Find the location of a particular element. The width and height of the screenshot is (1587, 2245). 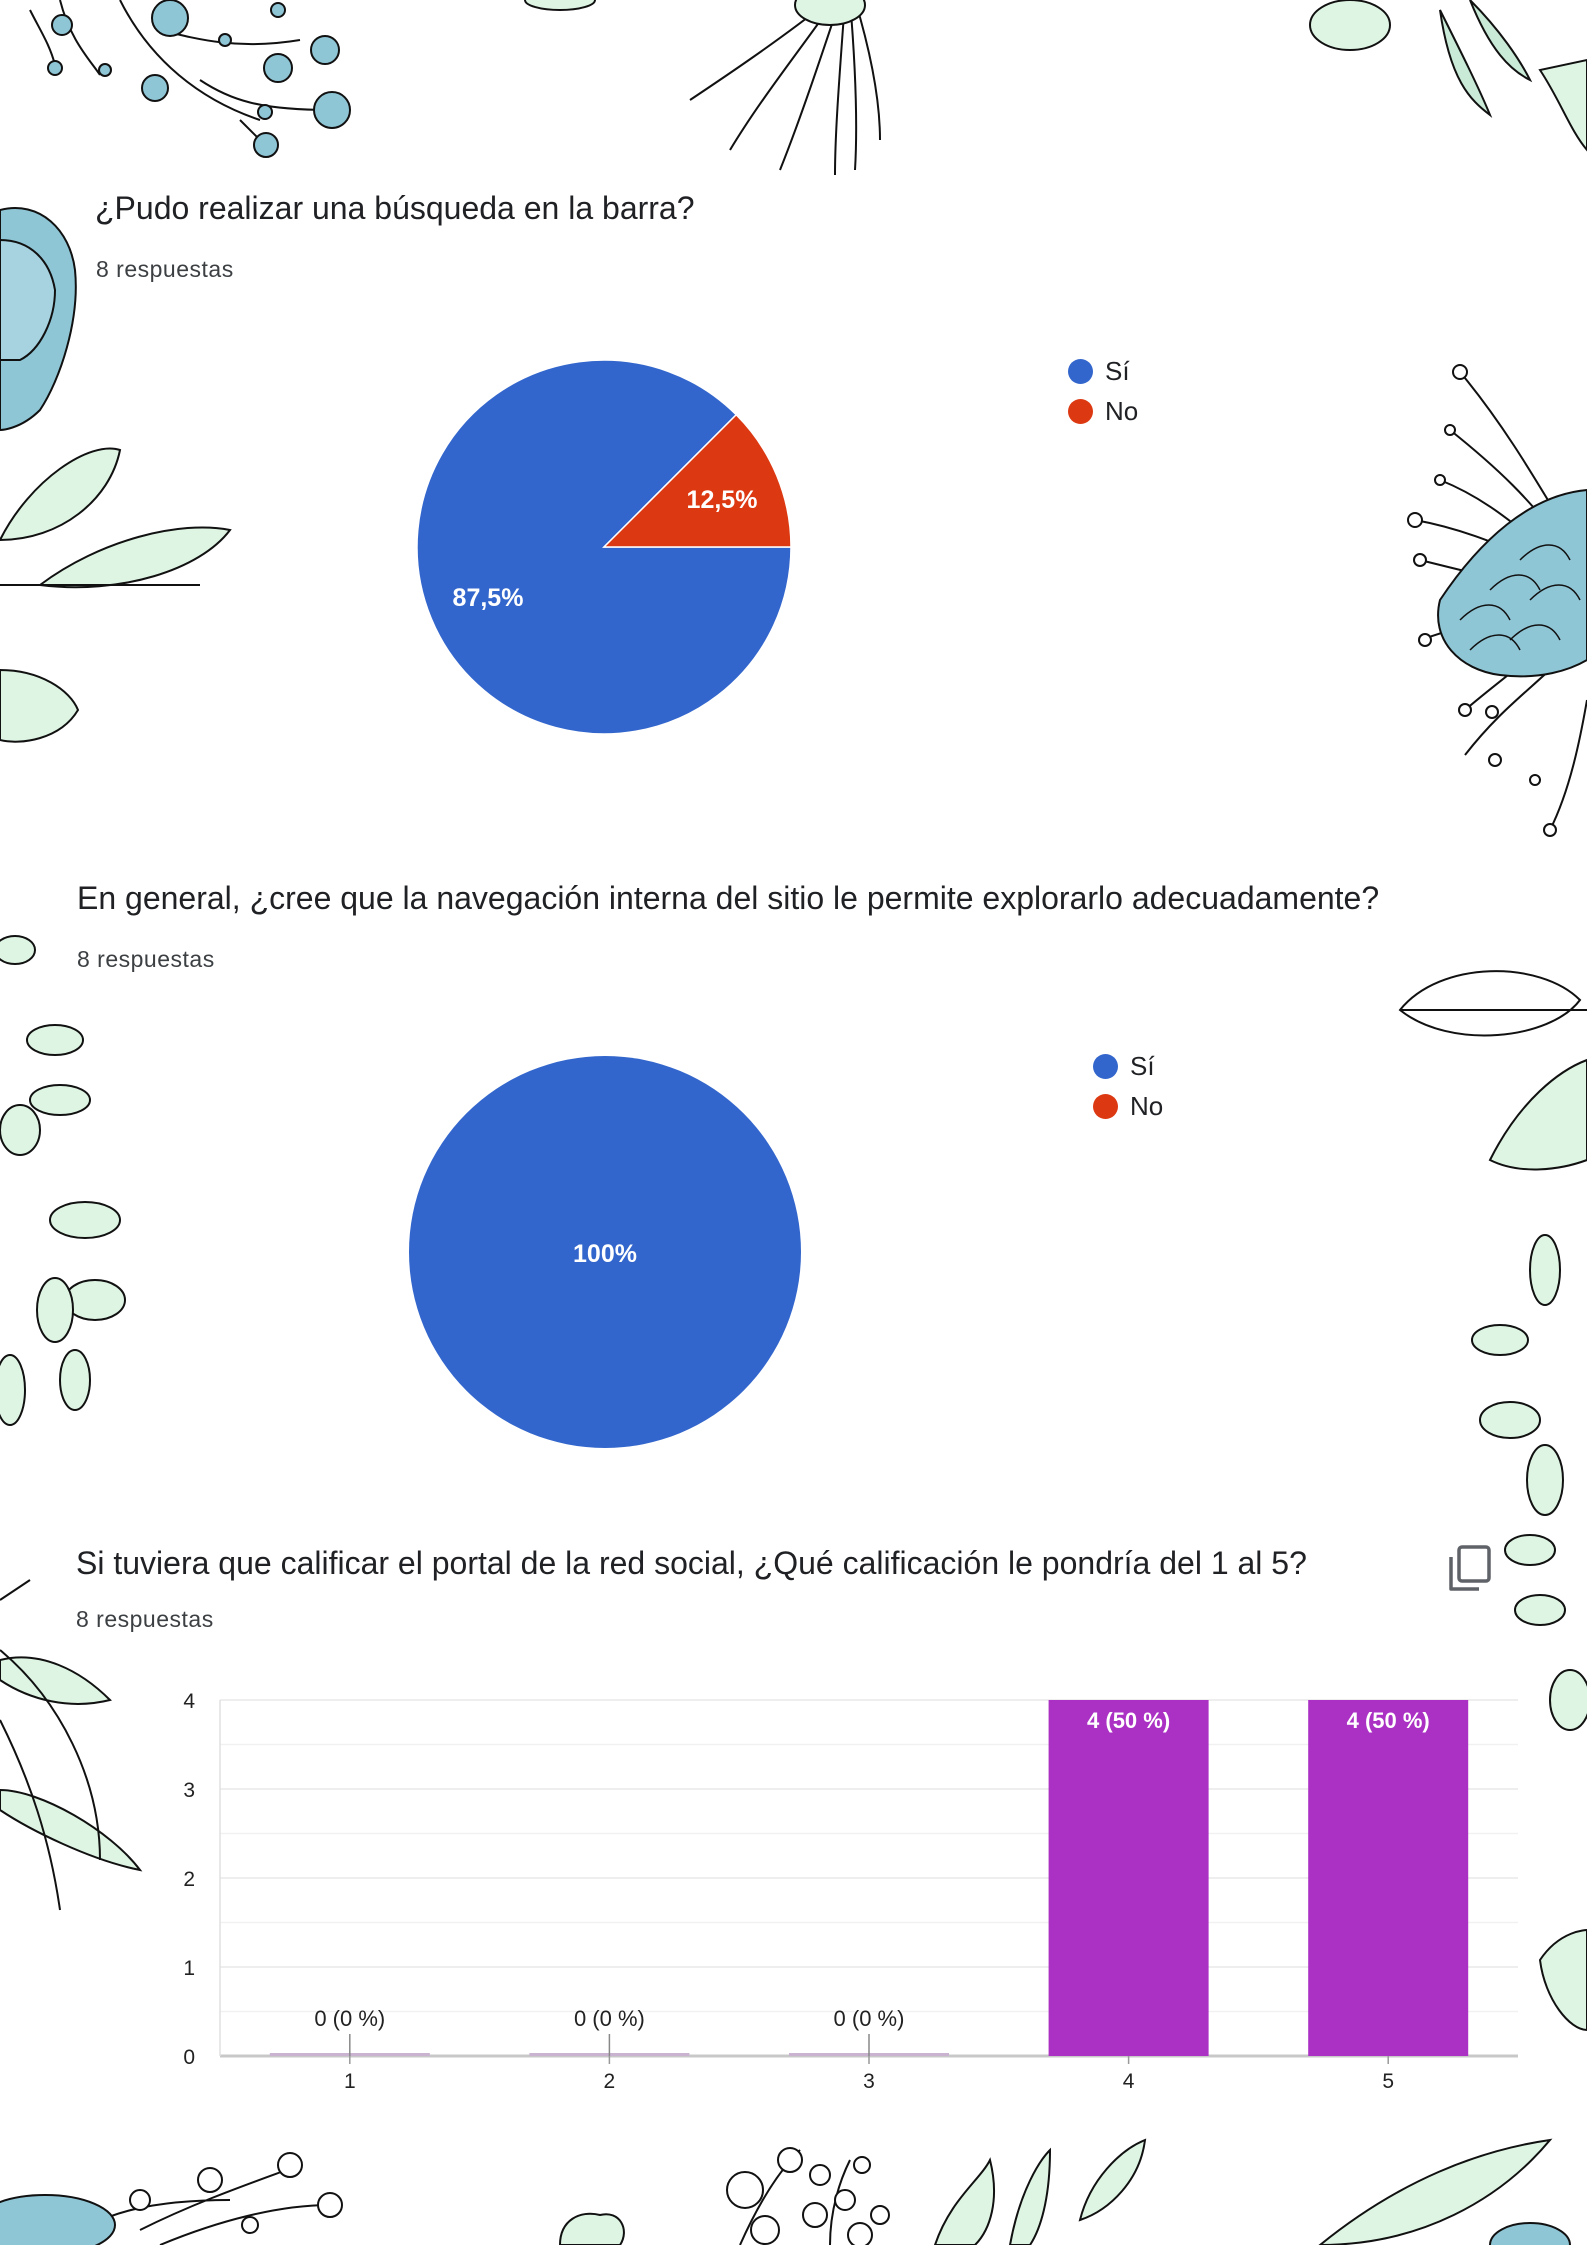

pie-1-legend: Sí No is located at coordinates (1103, 391).